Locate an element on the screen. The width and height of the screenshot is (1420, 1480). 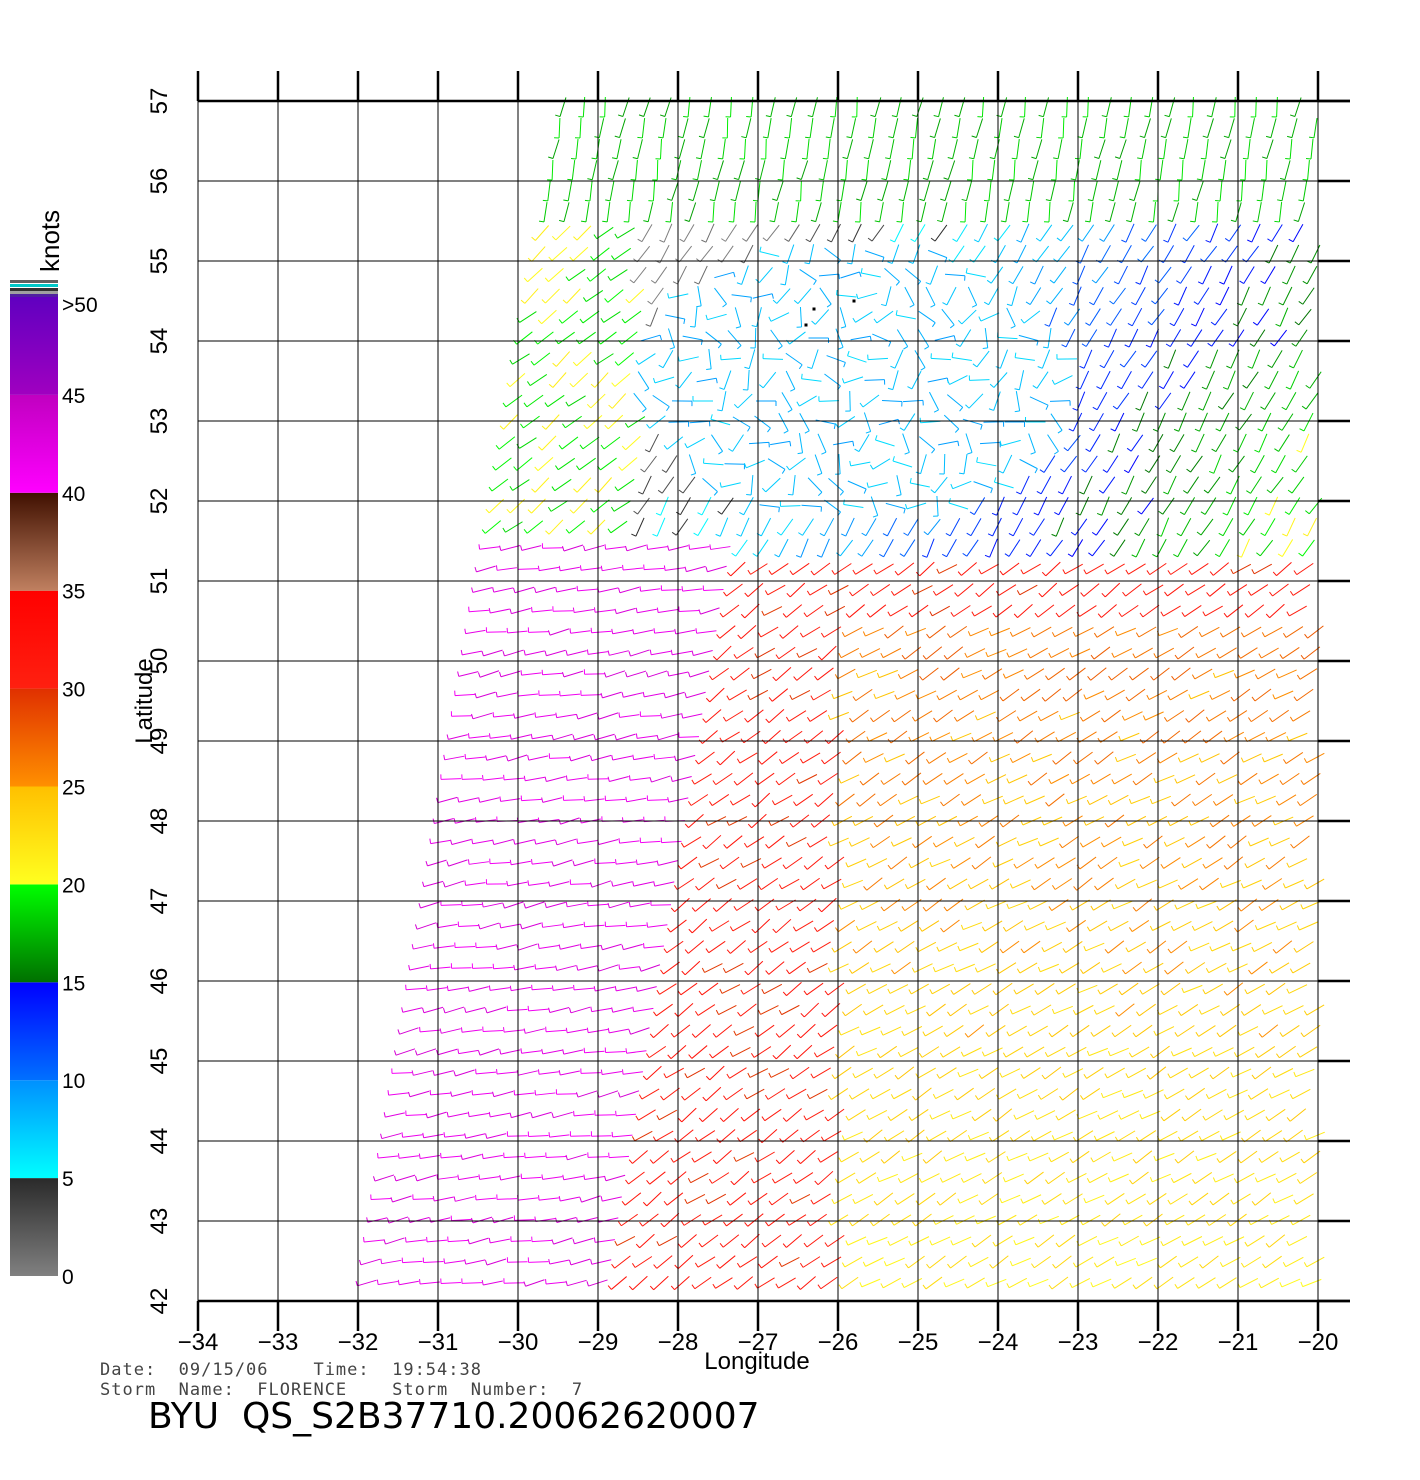
colorbar-stripe is located at coordinates (34, 292).